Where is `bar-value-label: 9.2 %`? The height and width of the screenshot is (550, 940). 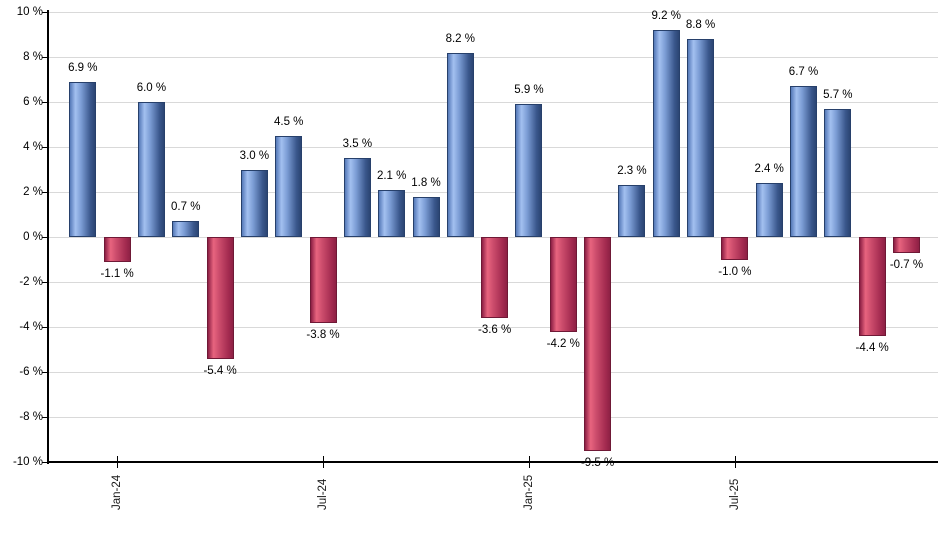
bar-value-label: 9.2 % is located at coordinates (666, 16).